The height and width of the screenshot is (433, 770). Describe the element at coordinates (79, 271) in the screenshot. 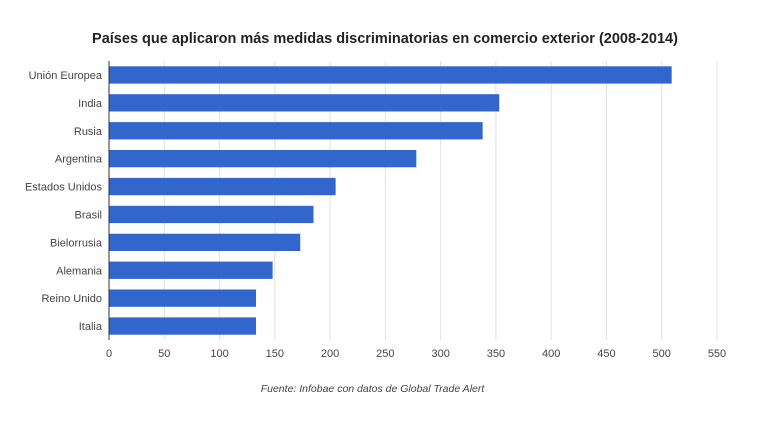

I see `category-label: Alemania` at that location.